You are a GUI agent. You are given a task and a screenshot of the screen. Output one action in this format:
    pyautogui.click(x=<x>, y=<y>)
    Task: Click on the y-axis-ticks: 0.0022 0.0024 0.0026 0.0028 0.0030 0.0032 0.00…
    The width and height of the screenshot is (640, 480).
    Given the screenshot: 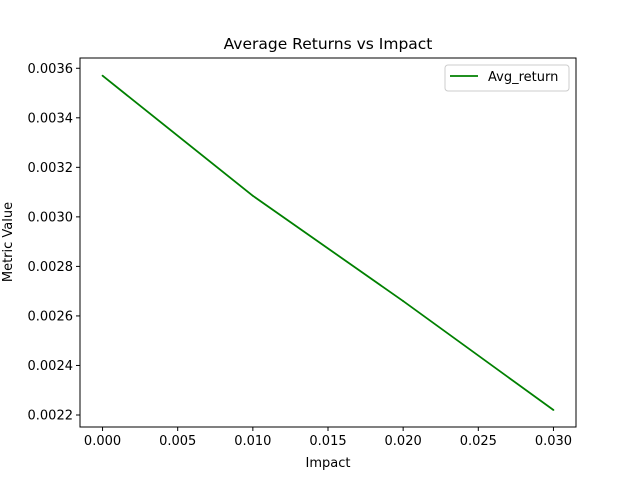 What is the action you would take?
    pyautogui.click(x=54, y=242)
    